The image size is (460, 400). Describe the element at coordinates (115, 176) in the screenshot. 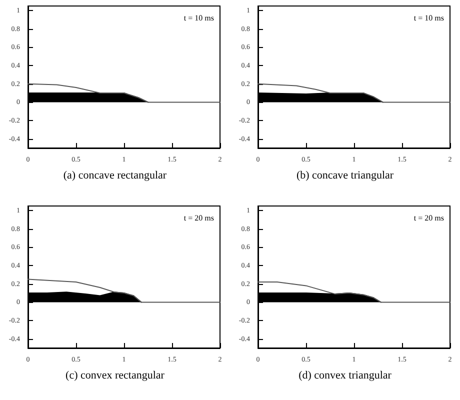

I see `text: (a) concave rectangular` at that location.